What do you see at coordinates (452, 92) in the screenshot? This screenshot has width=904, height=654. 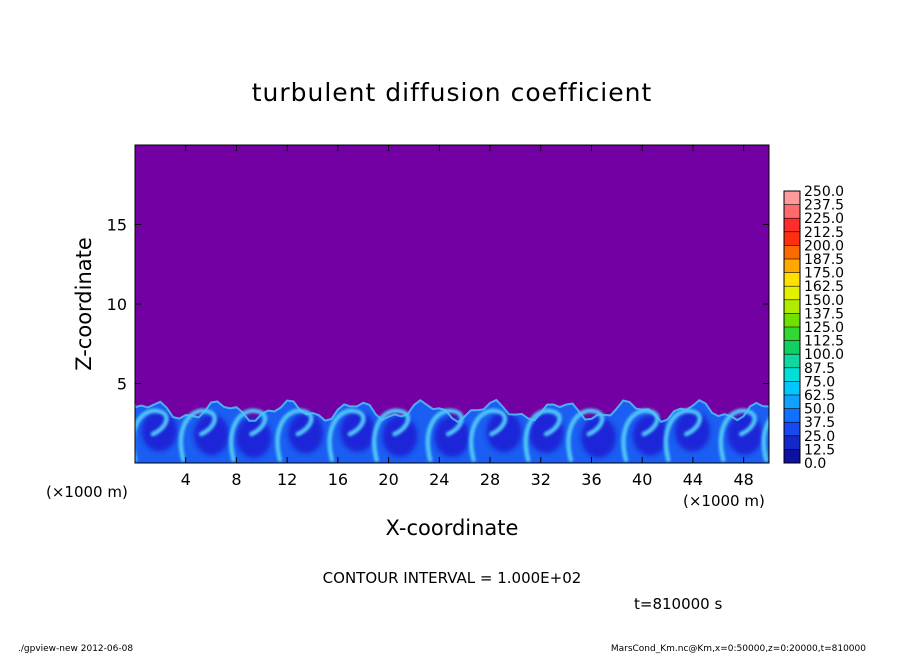 I see `chart-title: turbulent diffusion coefficient` at bounding box center [452, 92].